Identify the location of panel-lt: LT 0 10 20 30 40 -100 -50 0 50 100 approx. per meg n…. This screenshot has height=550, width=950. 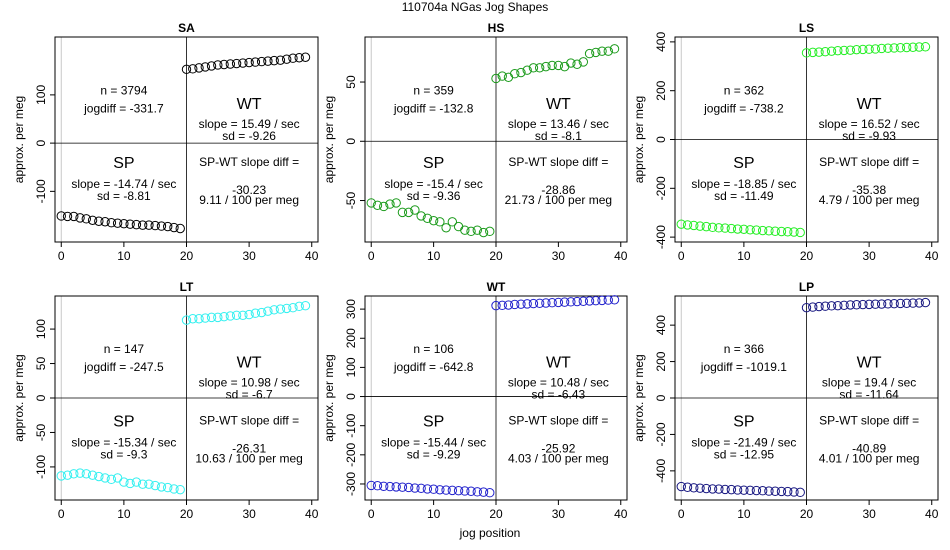
(165, 400).